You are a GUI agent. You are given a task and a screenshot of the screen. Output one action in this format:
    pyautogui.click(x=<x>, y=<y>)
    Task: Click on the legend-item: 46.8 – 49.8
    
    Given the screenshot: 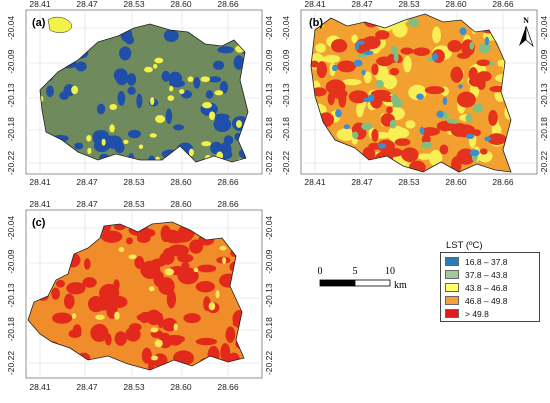 What is the action you would take?
    pyautogui.click(x=476, y=300)
    